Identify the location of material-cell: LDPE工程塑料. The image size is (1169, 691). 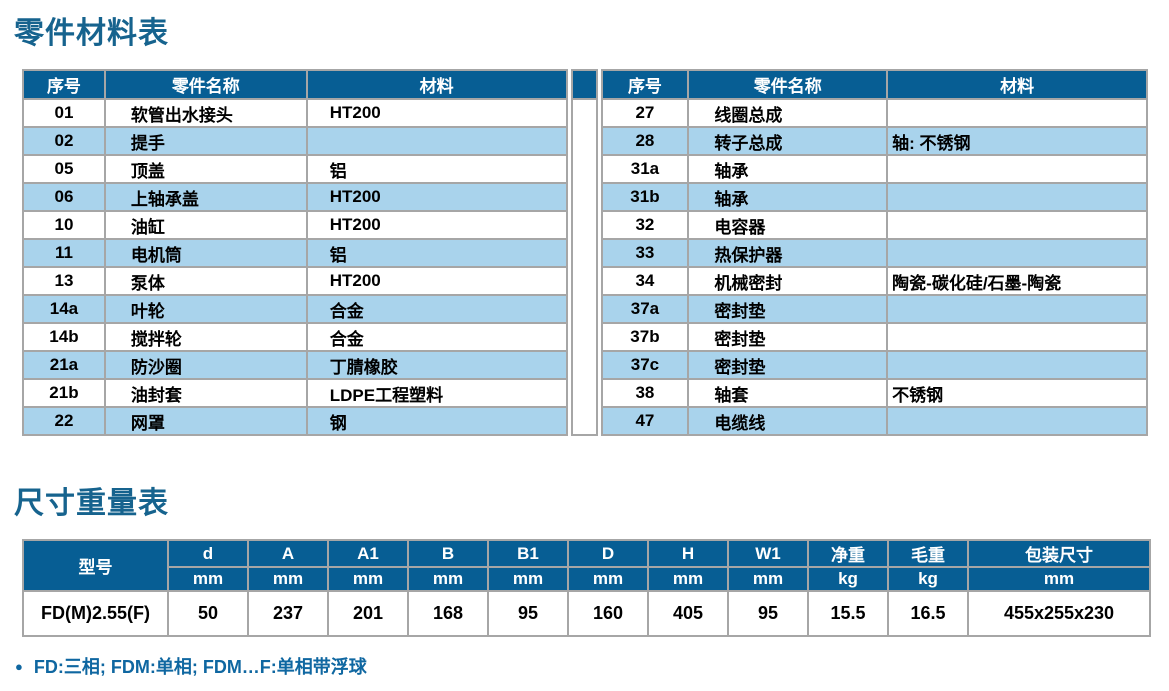
(436, 393).